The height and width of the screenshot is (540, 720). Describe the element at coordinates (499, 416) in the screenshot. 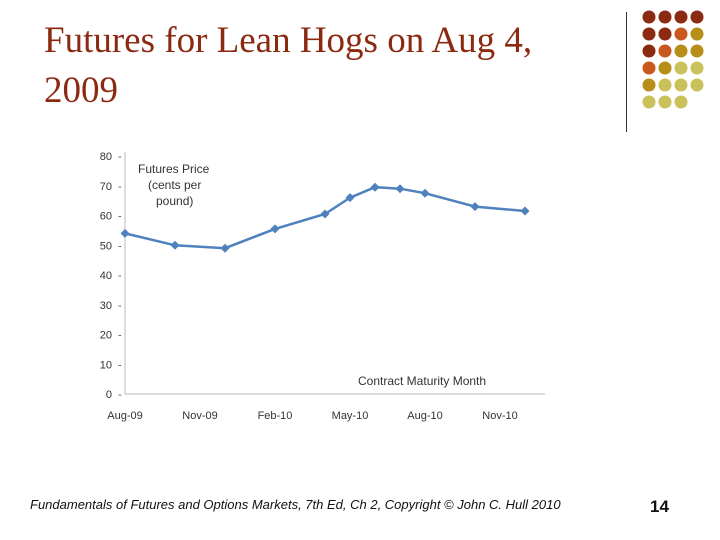

I see `x-tick-label: Nov-10` at that location.